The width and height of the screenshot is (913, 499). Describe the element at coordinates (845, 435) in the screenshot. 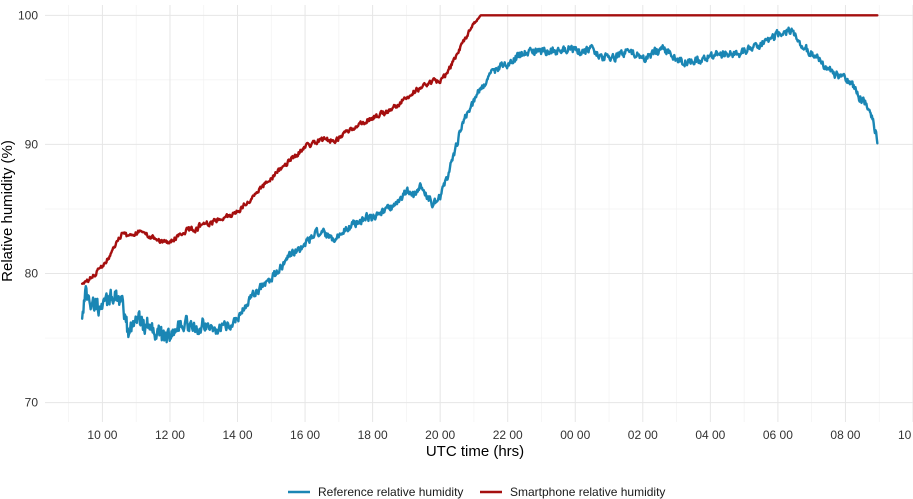

I see `x-tick-label: 08 00` at that location.